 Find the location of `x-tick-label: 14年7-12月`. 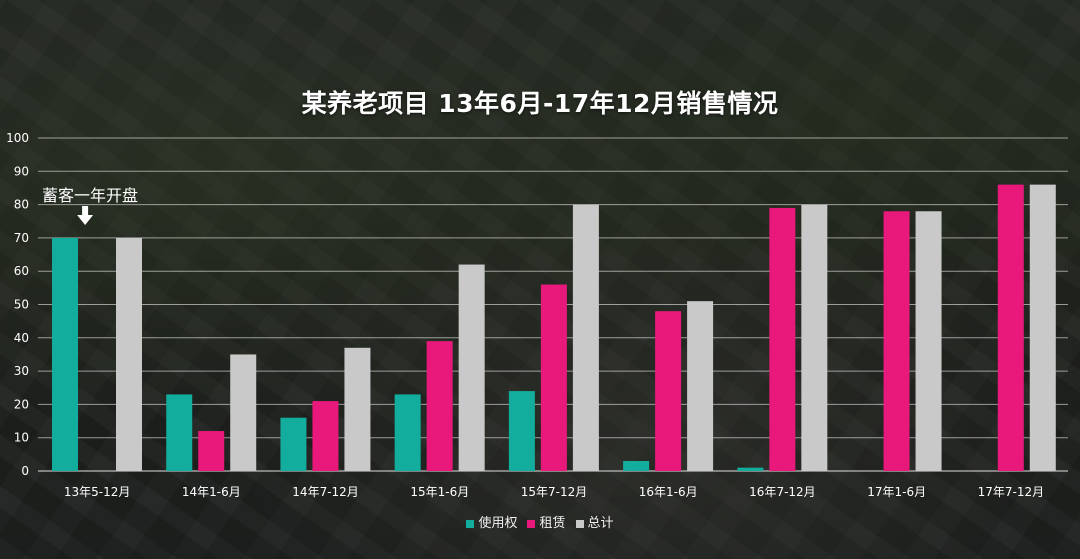

x-tick-label: 14年7-12月 is located at coordinates (325, 492).